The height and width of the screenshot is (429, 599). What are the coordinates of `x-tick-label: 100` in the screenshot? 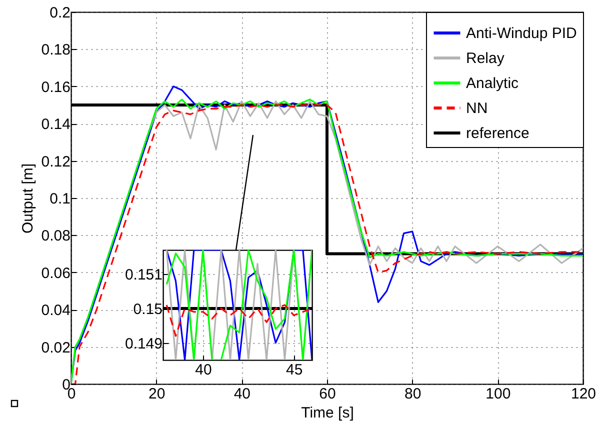 It's located at (498, 394).